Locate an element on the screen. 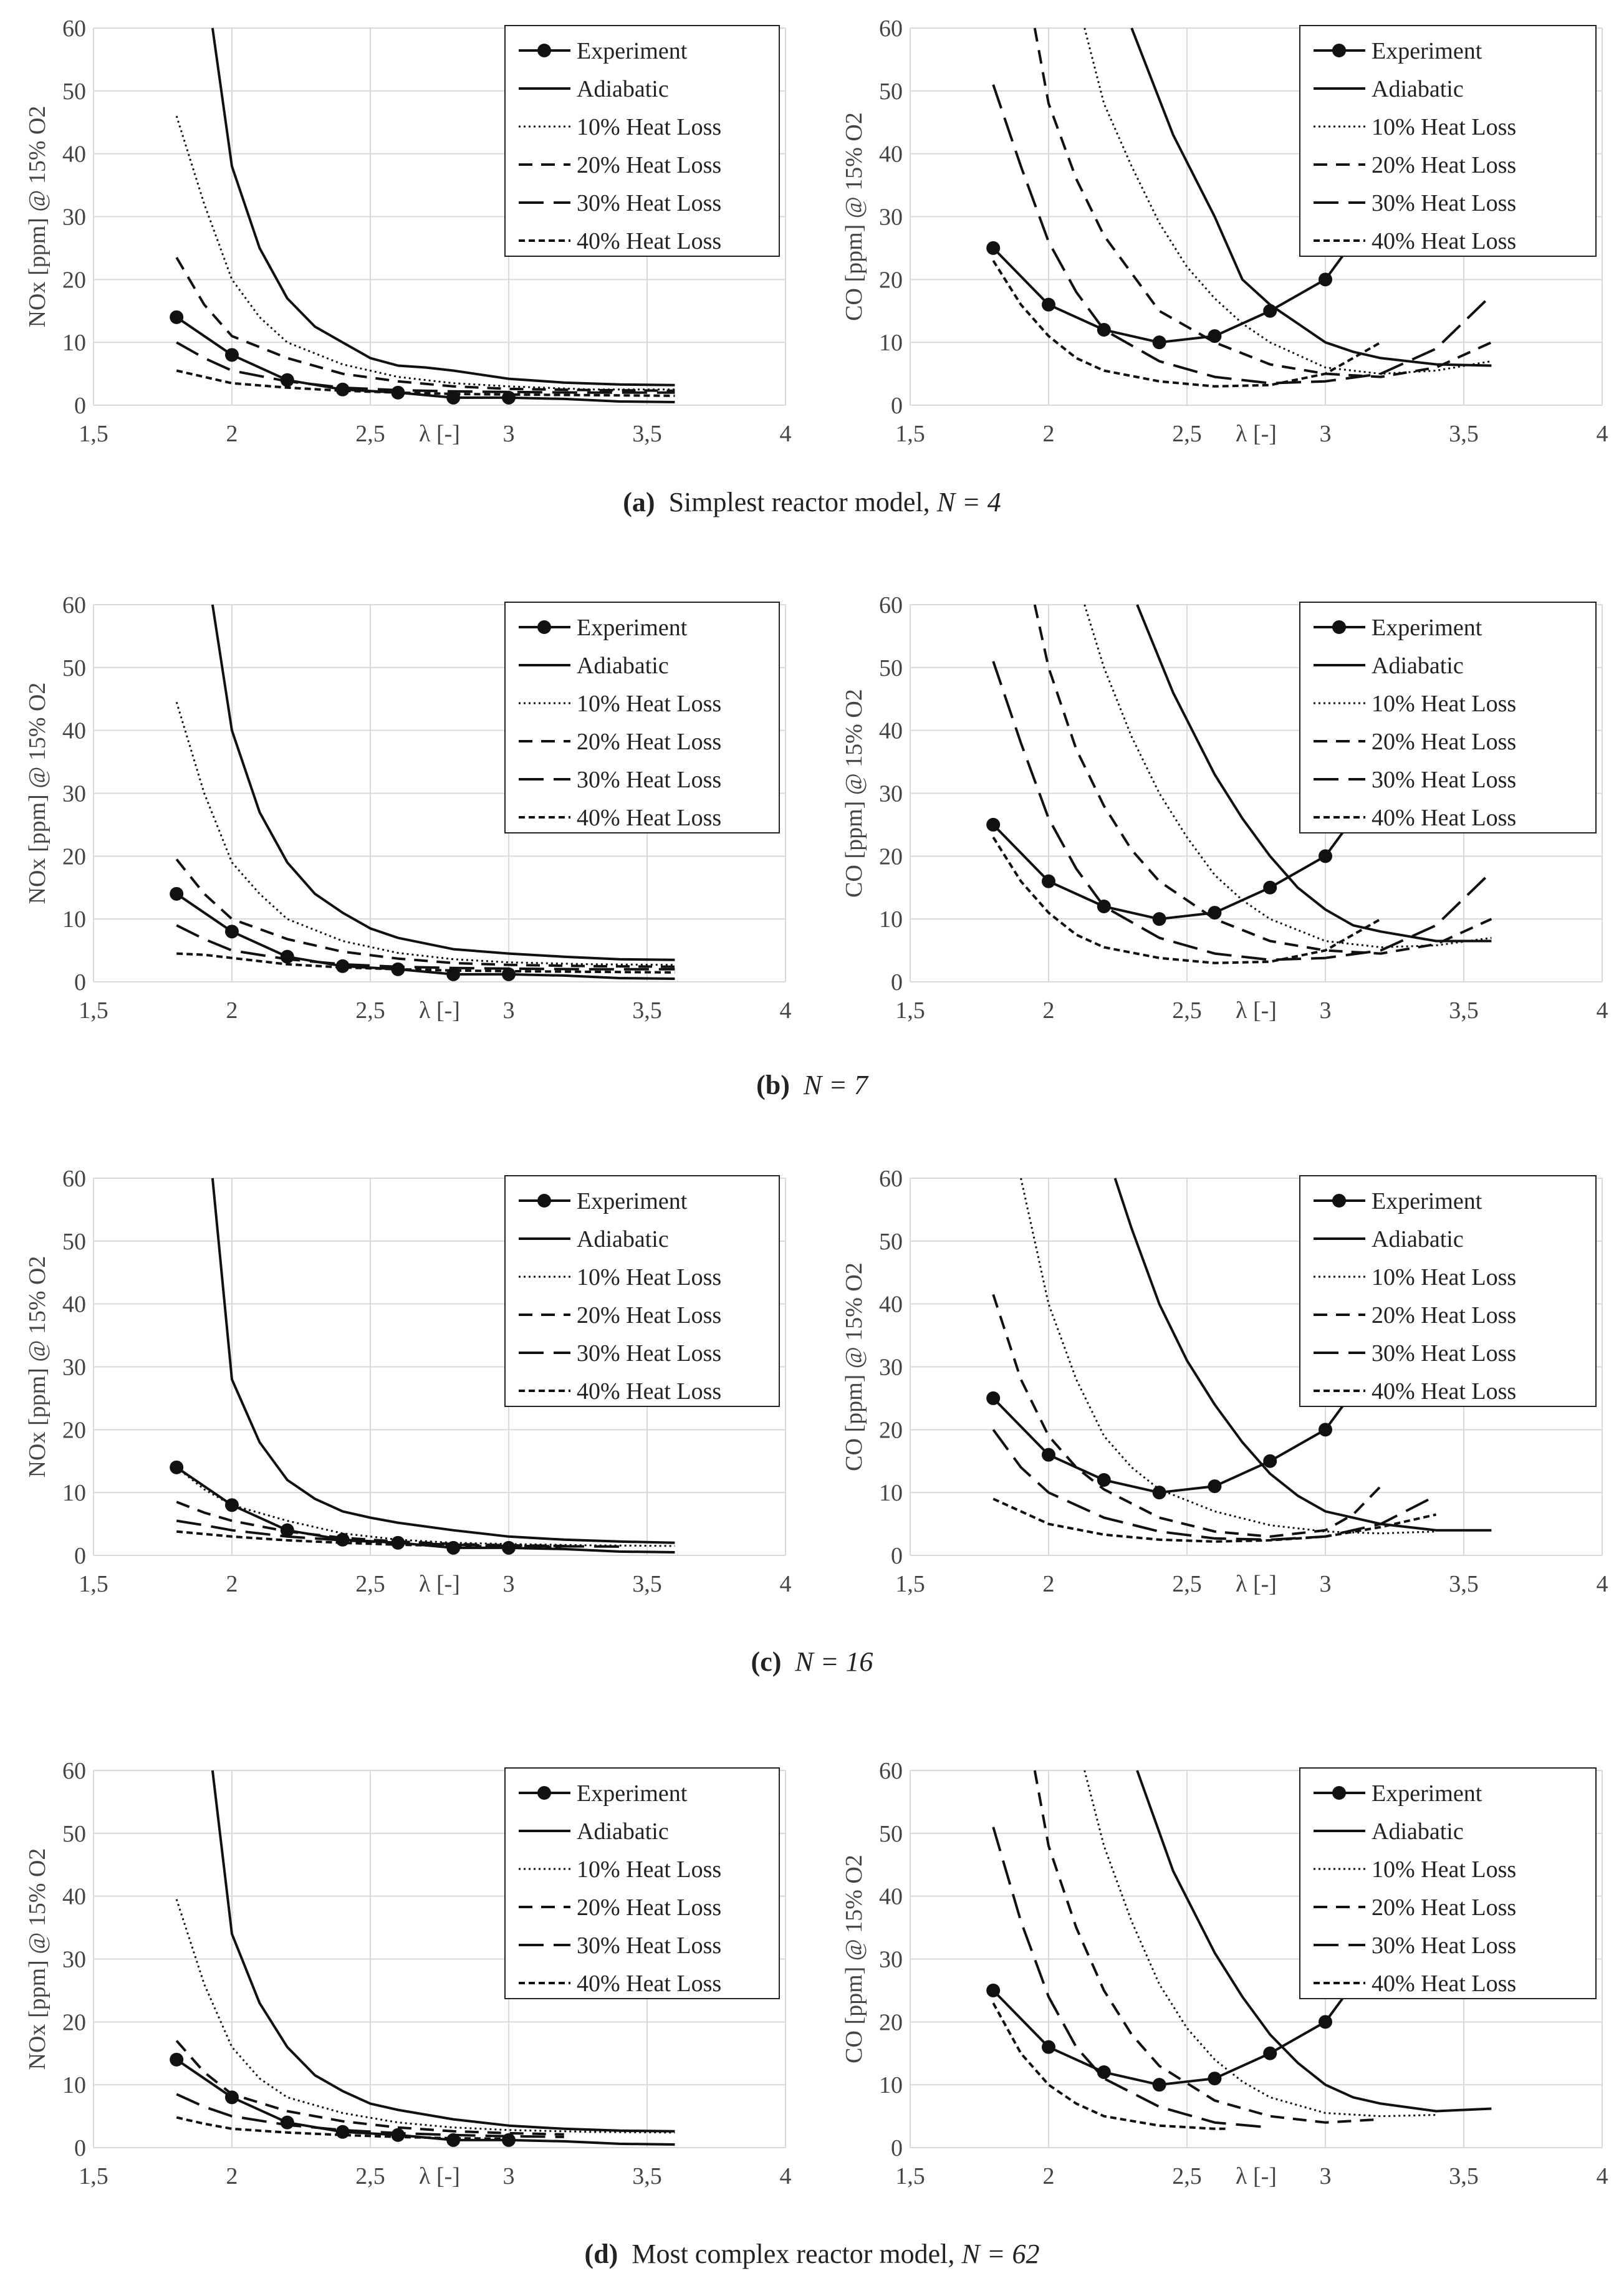 This screenshot has height=2291, width=1624. y-axis-label: CO [ppm] @ 15% O2 is located at coordinates (854, 1959).